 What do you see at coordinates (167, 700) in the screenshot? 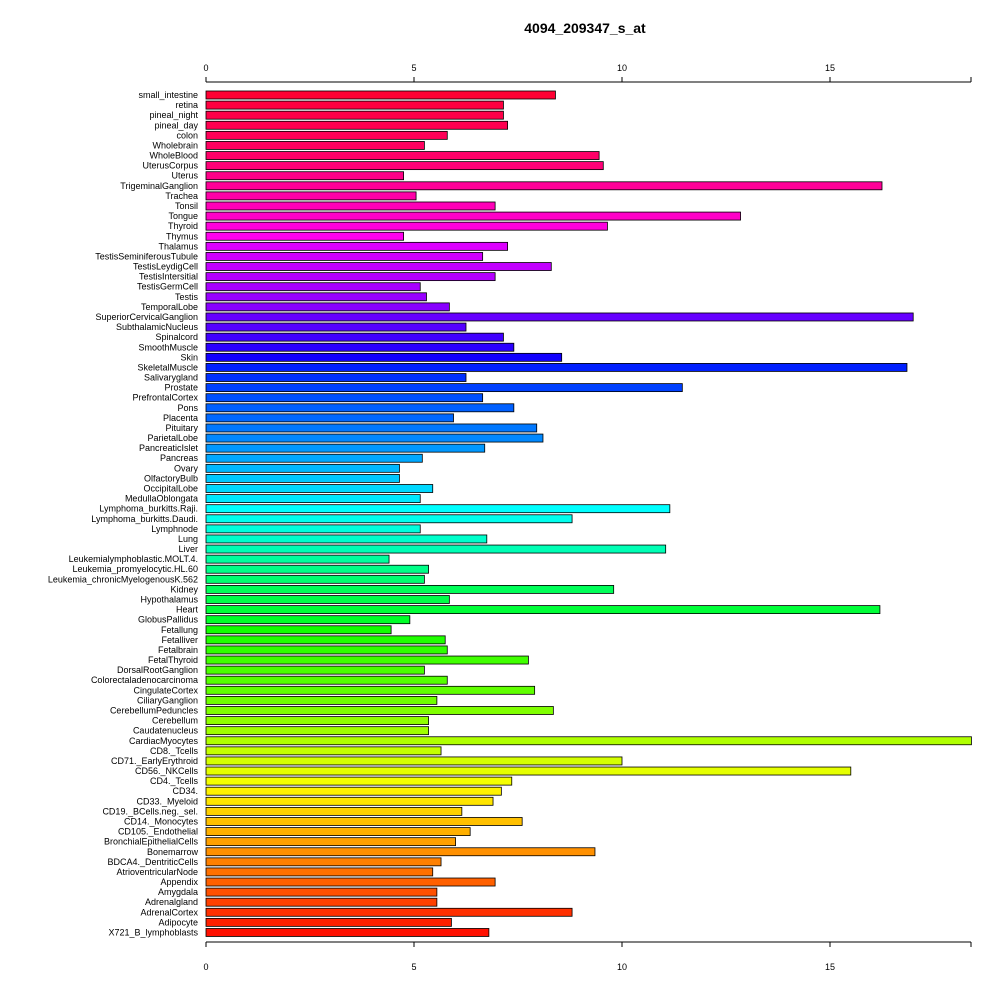
I see `category-label: CiliaryGanglion` at bounding box center [167, 700].